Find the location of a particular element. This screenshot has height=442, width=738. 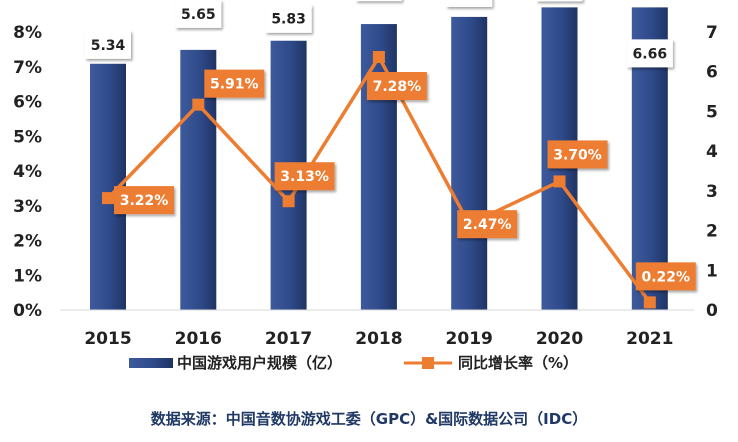

bar-label-2021: 6.66 is located at coordinates (649, 53).